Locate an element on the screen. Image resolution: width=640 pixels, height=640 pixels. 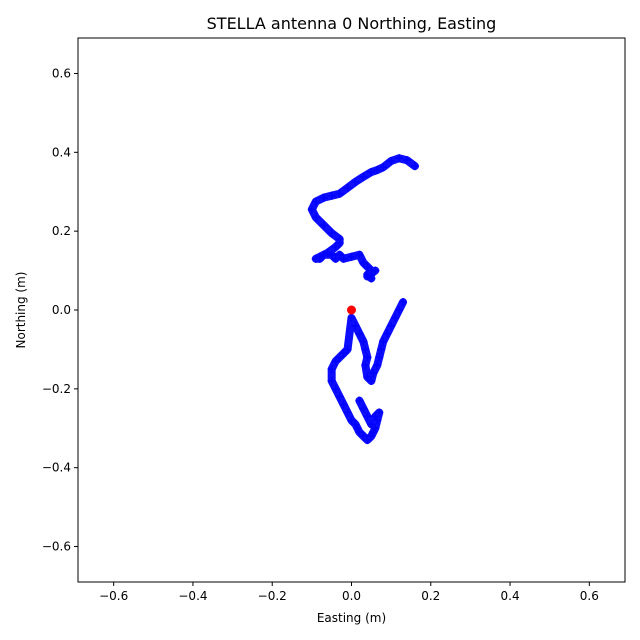
x-tick-label: −0.2 is located at coordinates (272, 596).